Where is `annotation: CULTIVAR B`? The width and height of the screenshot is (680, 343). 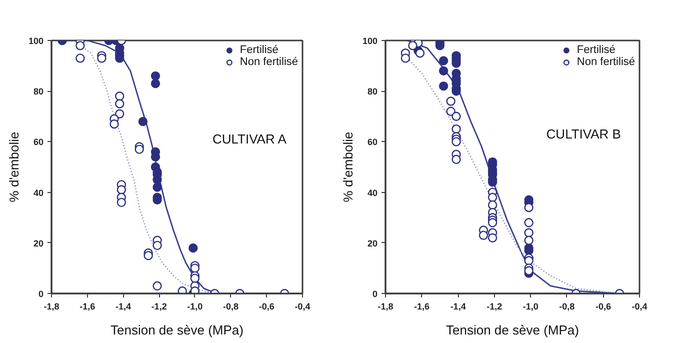 annotation: CULTIVAR B is located at coordinates (583, 134).